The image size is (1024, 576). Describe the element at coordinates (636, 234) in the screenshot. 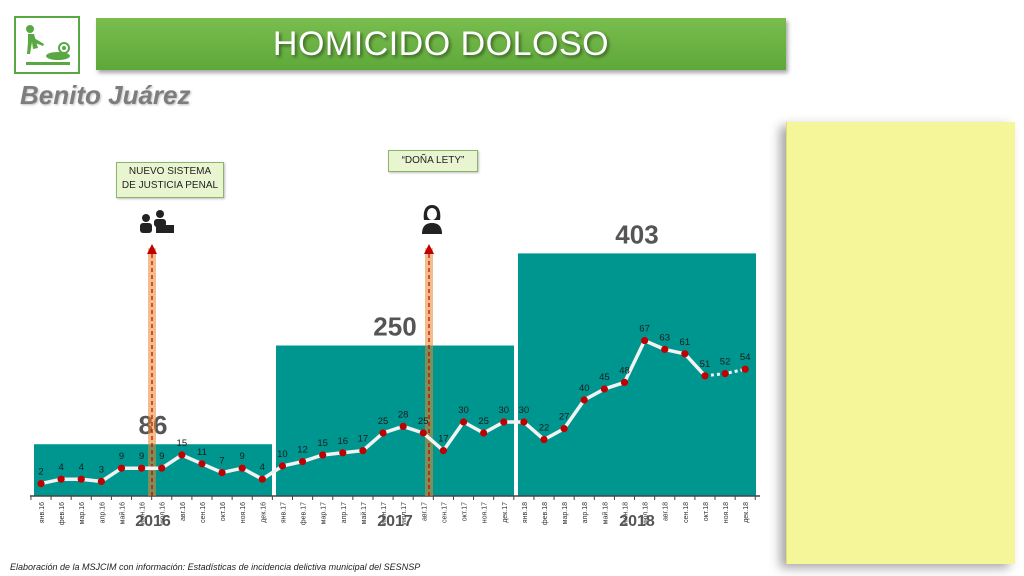

I see `annual-total-label-2018: 403` at that location.